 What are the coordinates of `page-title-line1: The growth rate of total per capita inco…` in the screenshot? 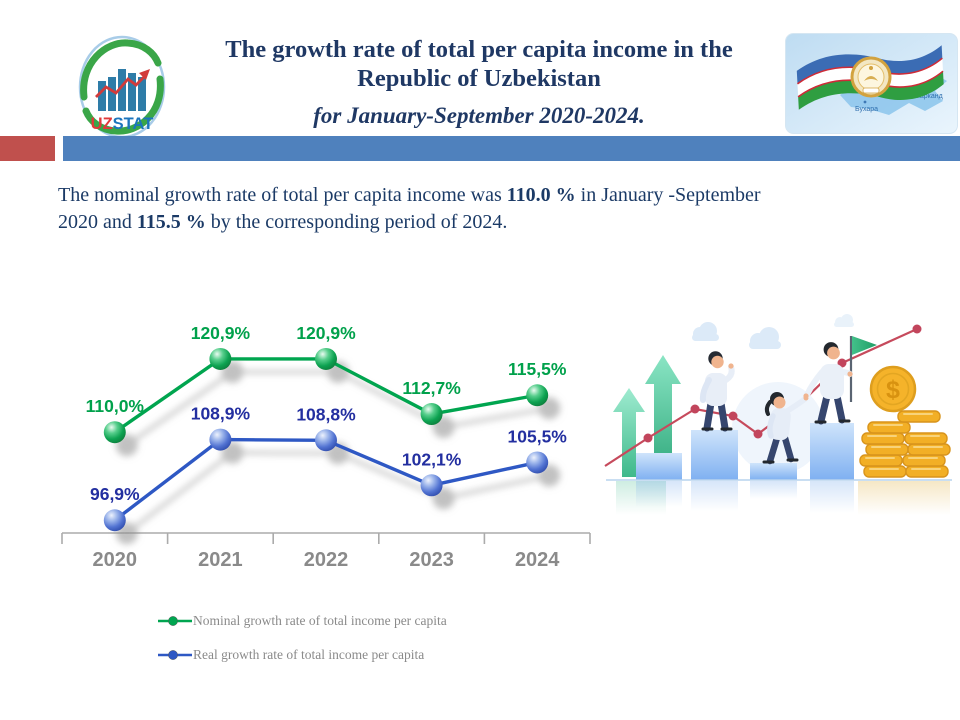 It's located at (479, 49).